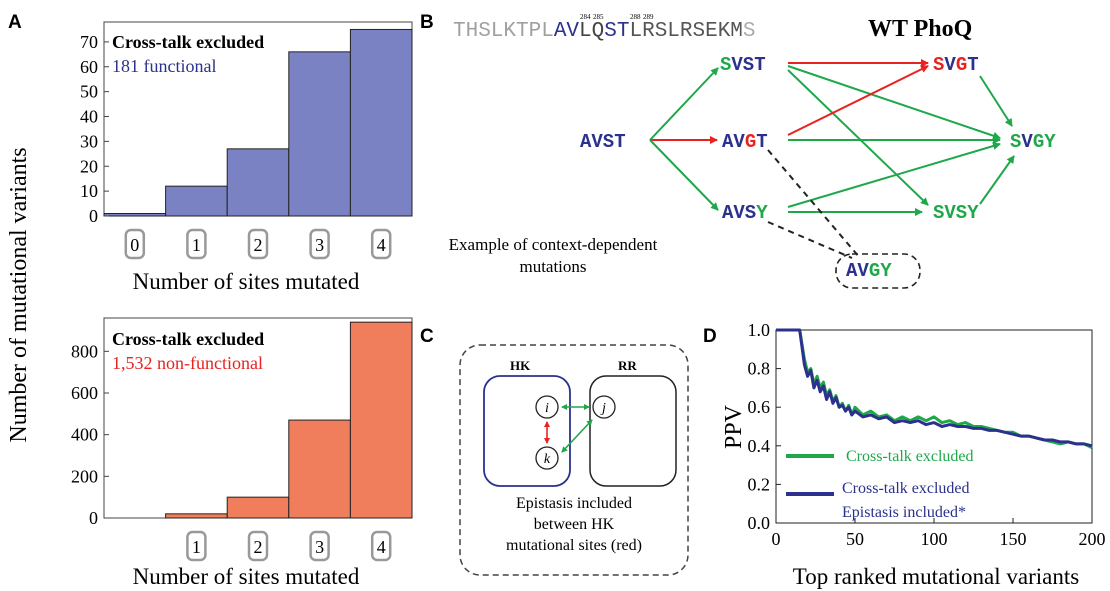  I want to click on ppv-xtick-label-150: 150, so click(1013, 539).